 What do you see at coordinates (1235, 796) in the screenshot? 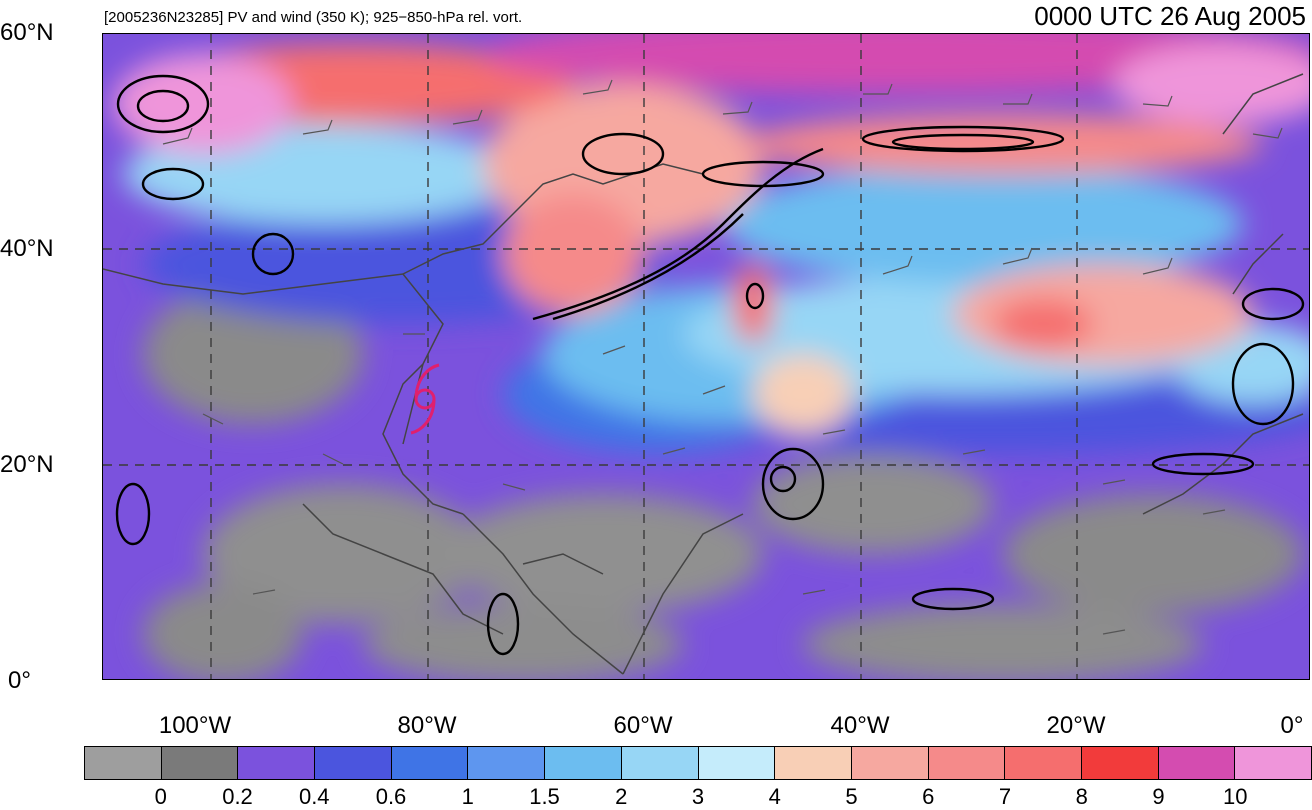
I see `colorbar-label-14: 10` at bounding box center [1235, 796].